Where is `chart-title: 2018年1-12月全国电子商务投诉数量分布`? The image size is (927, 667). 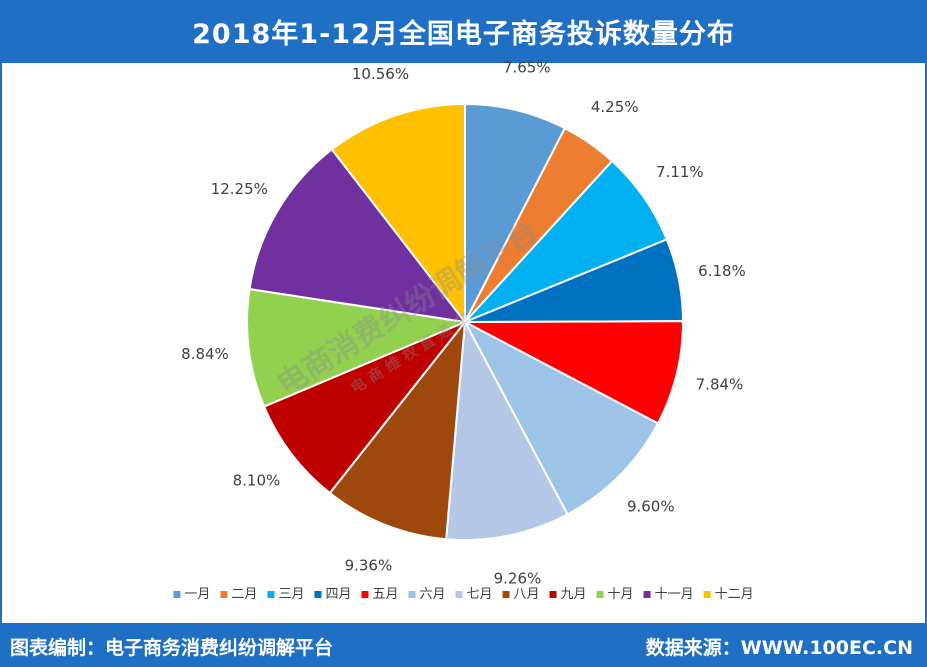 chart-title: 2018年1-12月全国电子商务投诉数量分布 is located at coordinates (463, 31).